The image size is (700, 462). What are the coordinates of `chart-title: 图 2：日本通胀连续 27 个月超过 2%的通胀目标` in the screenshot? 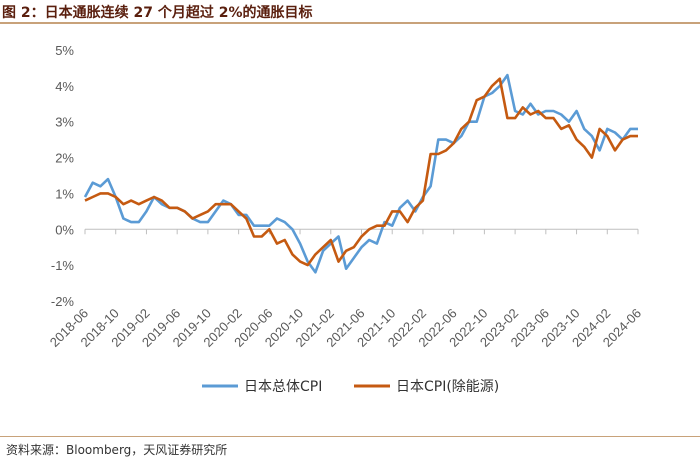 It's located at (157, 13).